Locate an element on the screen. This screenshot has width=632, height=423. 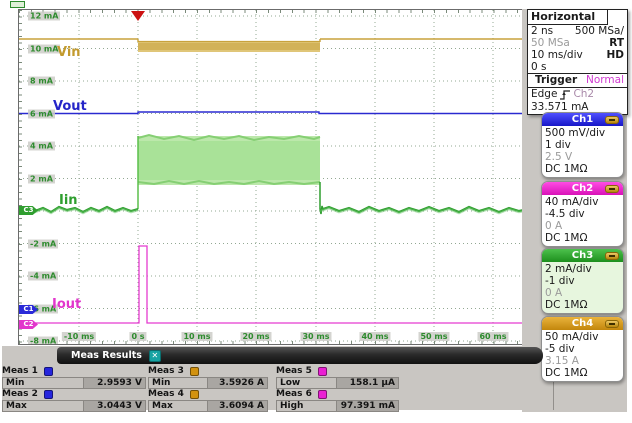
meas2-values: Max 3.0443 V is located at coordinates (74, 406).